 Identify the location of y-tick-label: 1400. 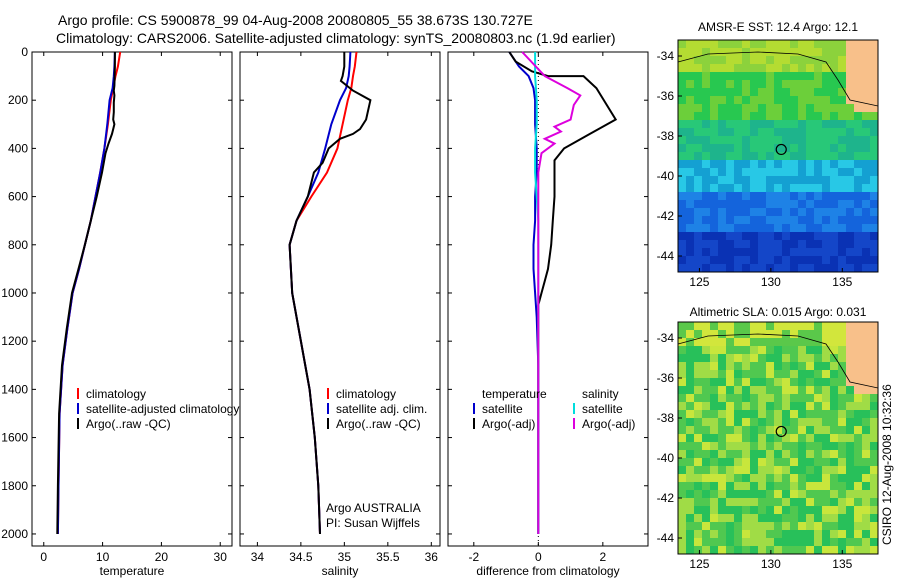
(14, 389).